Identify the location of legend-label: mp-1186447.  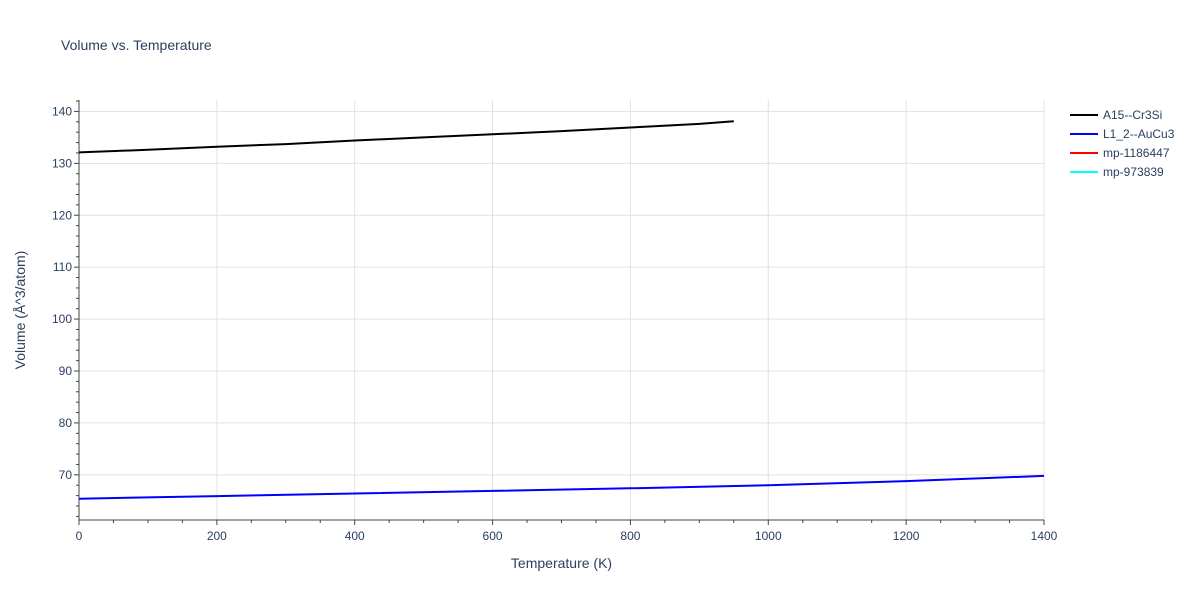
(1136, 153).